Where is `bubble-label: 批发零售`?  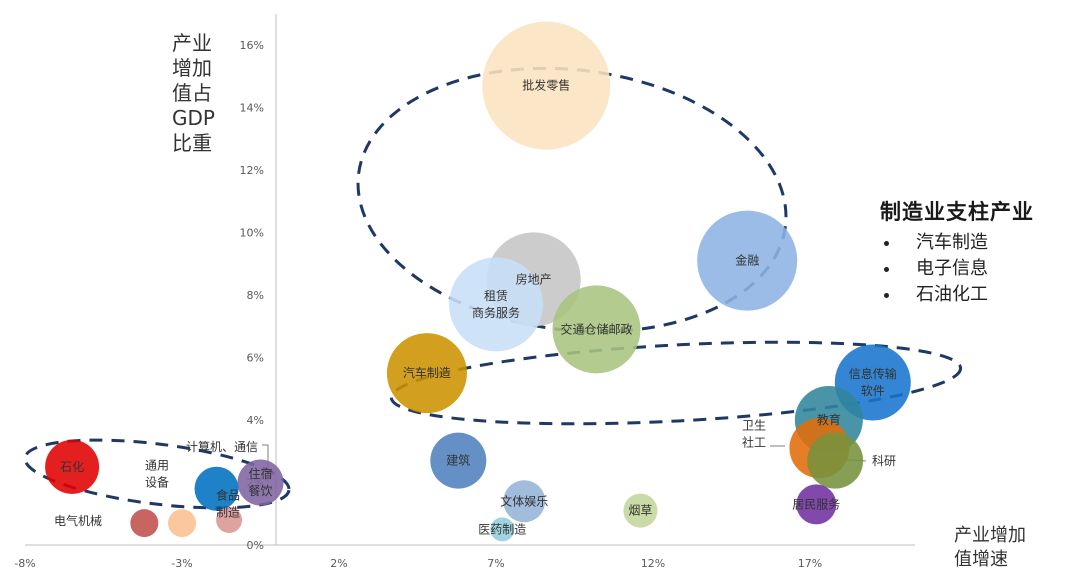 bubble-label: 批发零售 is located at coordinates (546, 85).